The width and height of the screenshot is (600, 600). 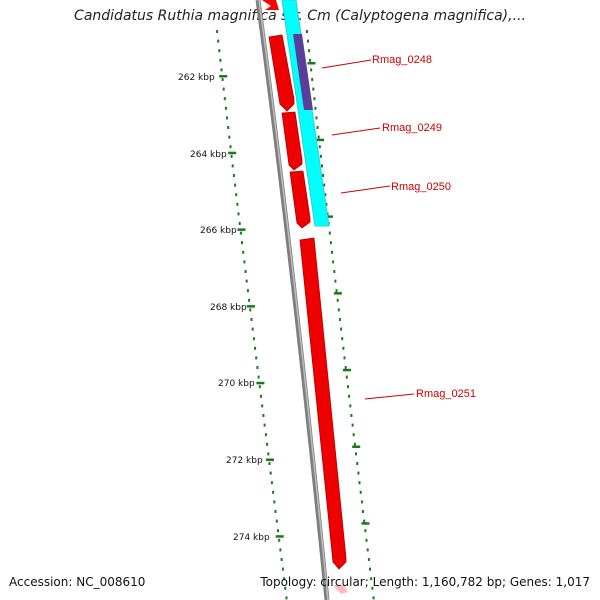 I want to click on gene-label-rmag-0249: Rmag_0249, so click(x=412, y=128).